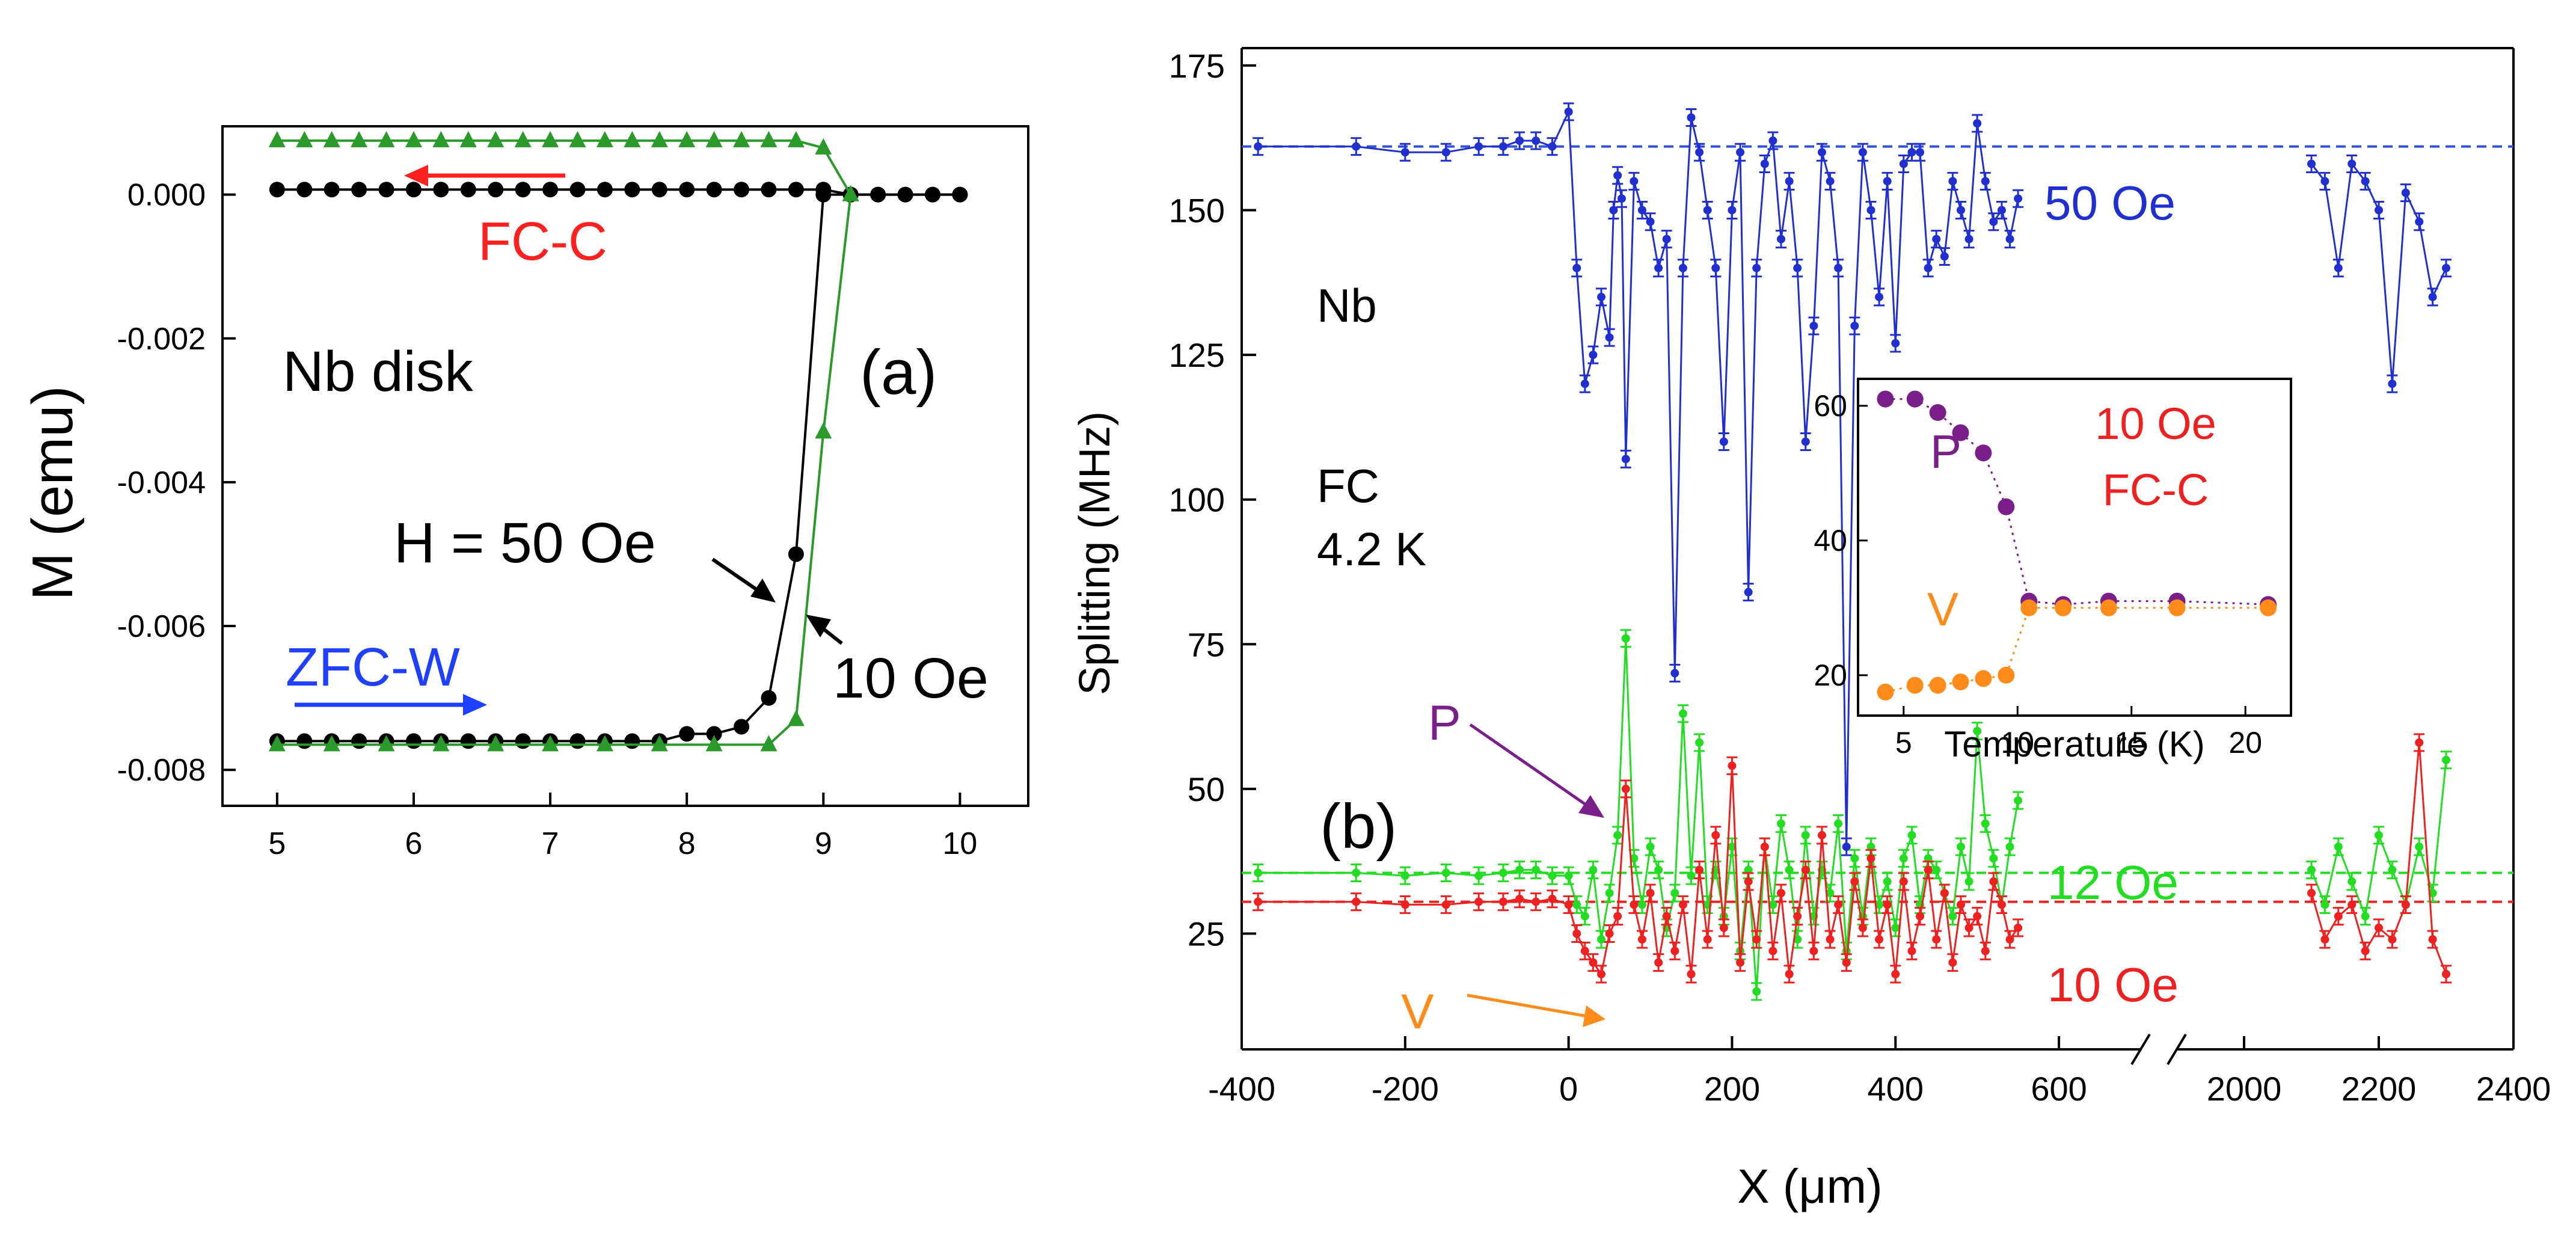 This screenshot has height=1246, width=2576. What do you see at coordinates (2113, 984) in the screenshot?
I see `panel-b-10oe-label: 10 Oe` at bounding box center [2113, 984].